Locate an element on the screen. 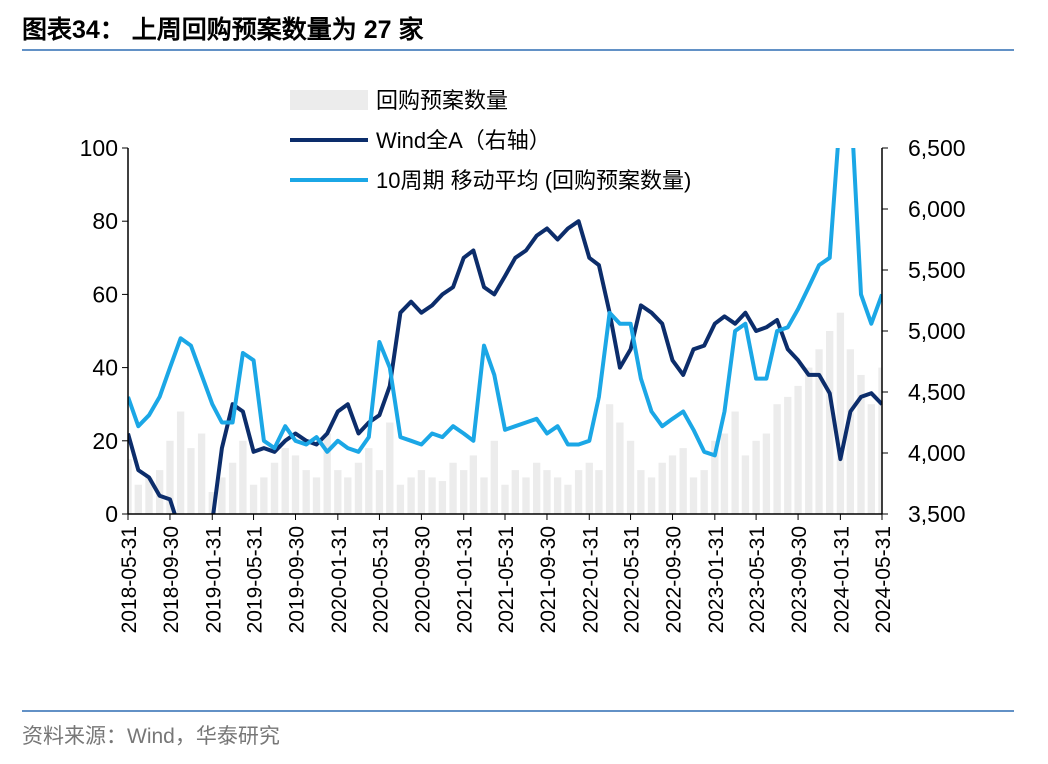 The width and height of the screenshot is (1048, 764). y2-tick-label: 6,500 is located at coordinates (937, 148).